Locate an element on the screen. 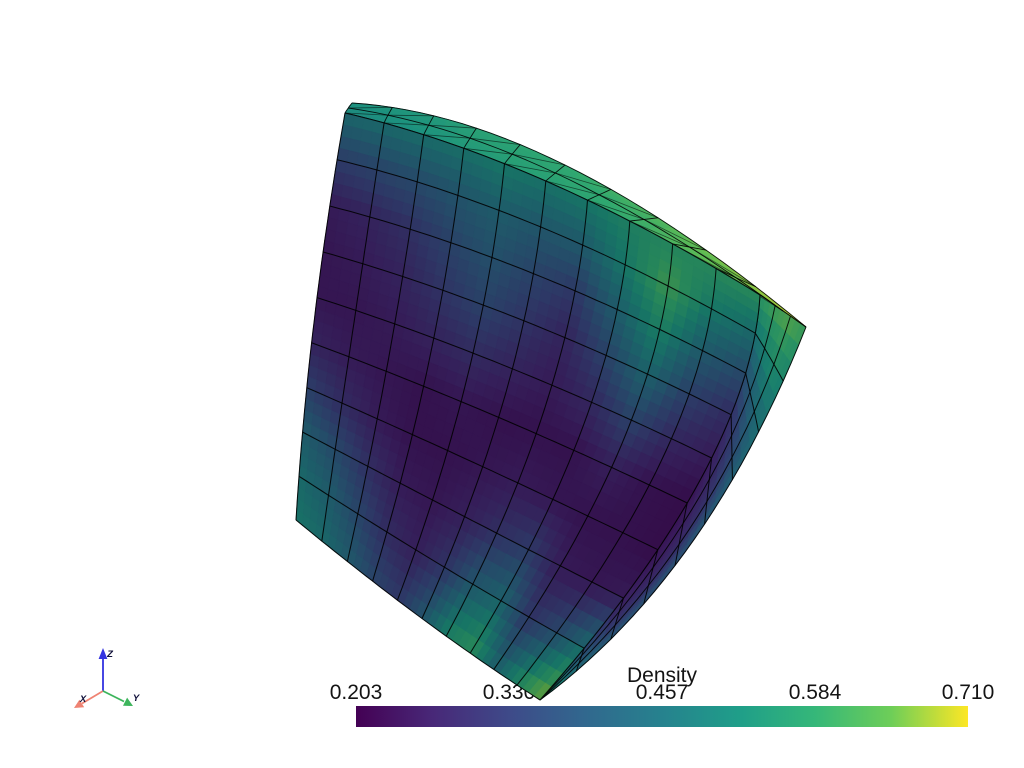 The image size is (1024, 768). y-axis-line is located at coordinates (113, 696).